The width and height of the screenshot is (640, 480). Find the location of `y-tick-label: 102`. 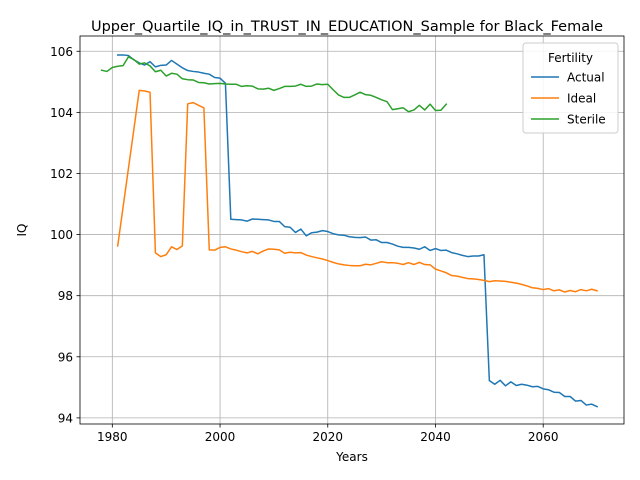

y-tick-label: 102 is located at coordinates (61, 174).